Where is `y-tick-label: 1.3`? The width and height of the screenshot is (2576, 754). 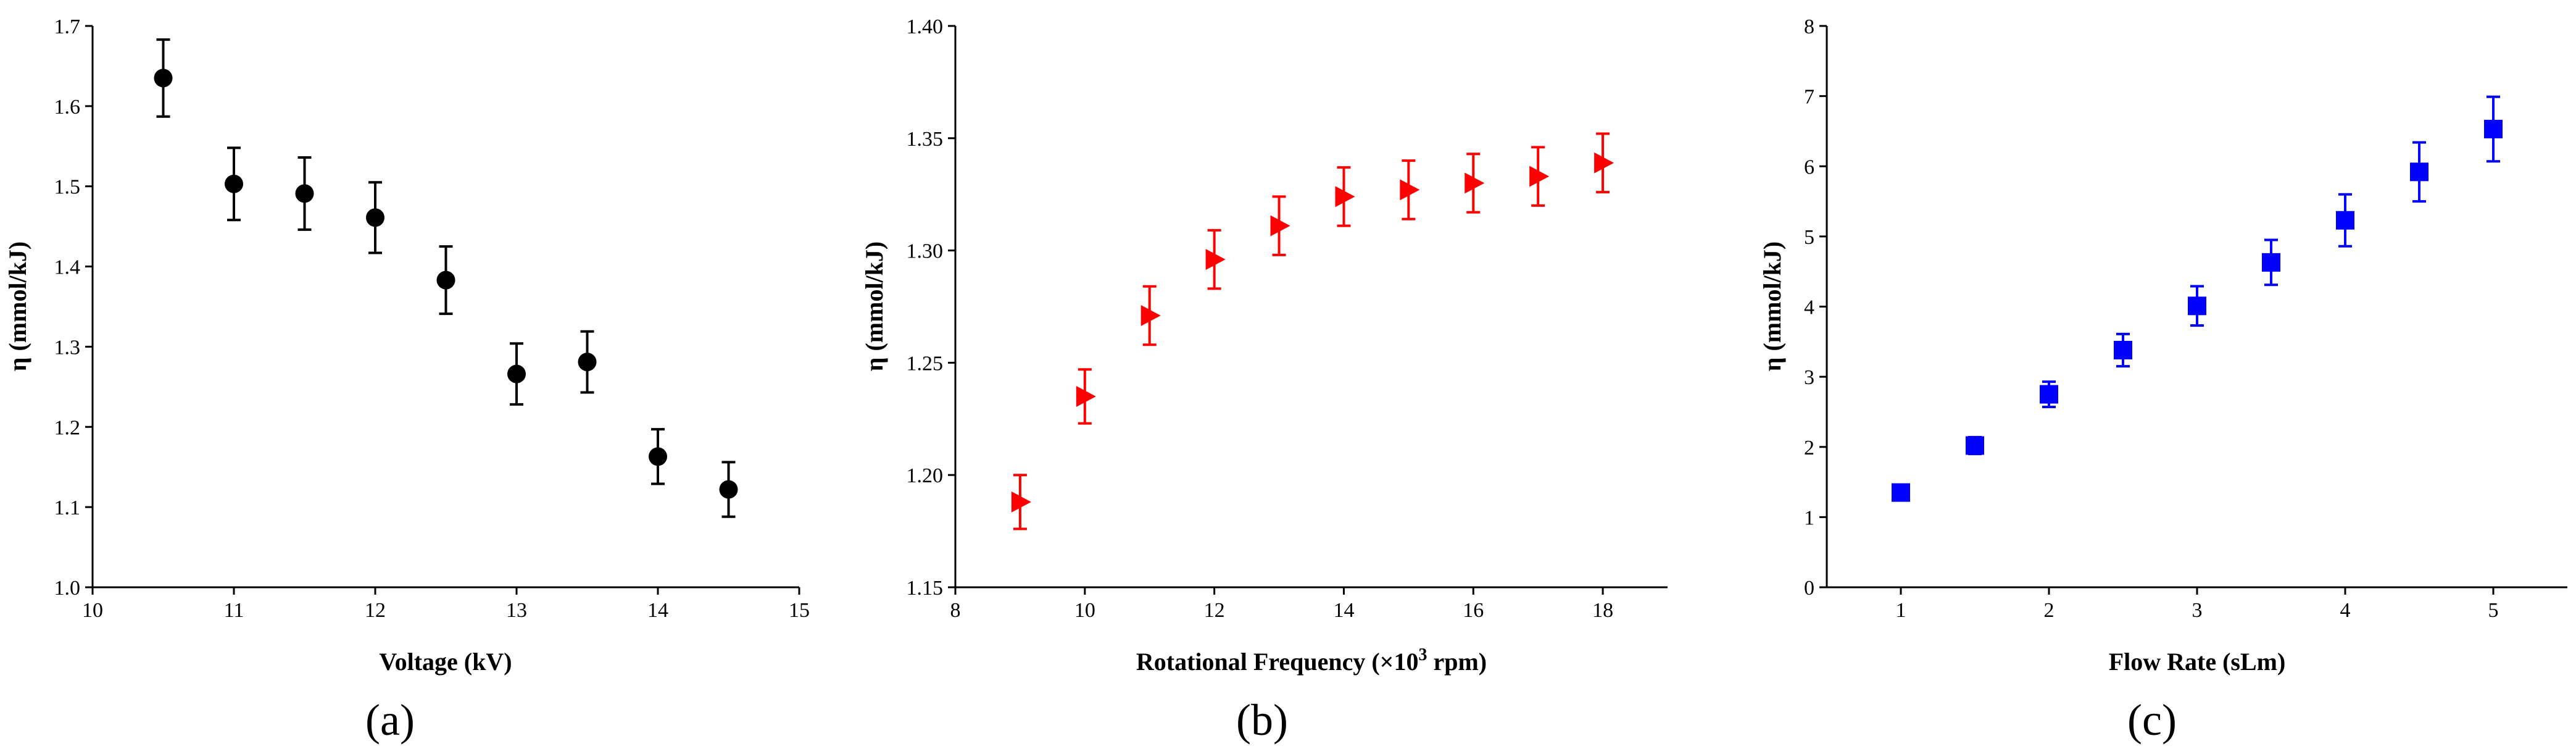 y-tick-label: 1.3 is located at coordinates (67, 347).